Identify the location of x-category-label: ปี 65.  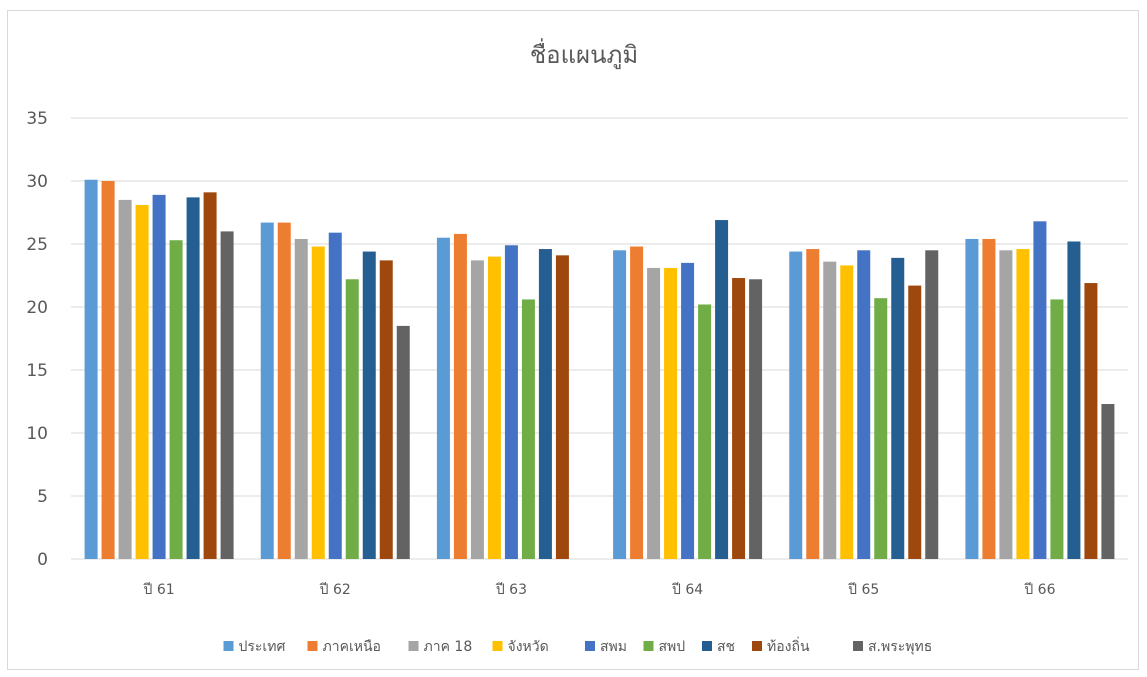
(864, 590).